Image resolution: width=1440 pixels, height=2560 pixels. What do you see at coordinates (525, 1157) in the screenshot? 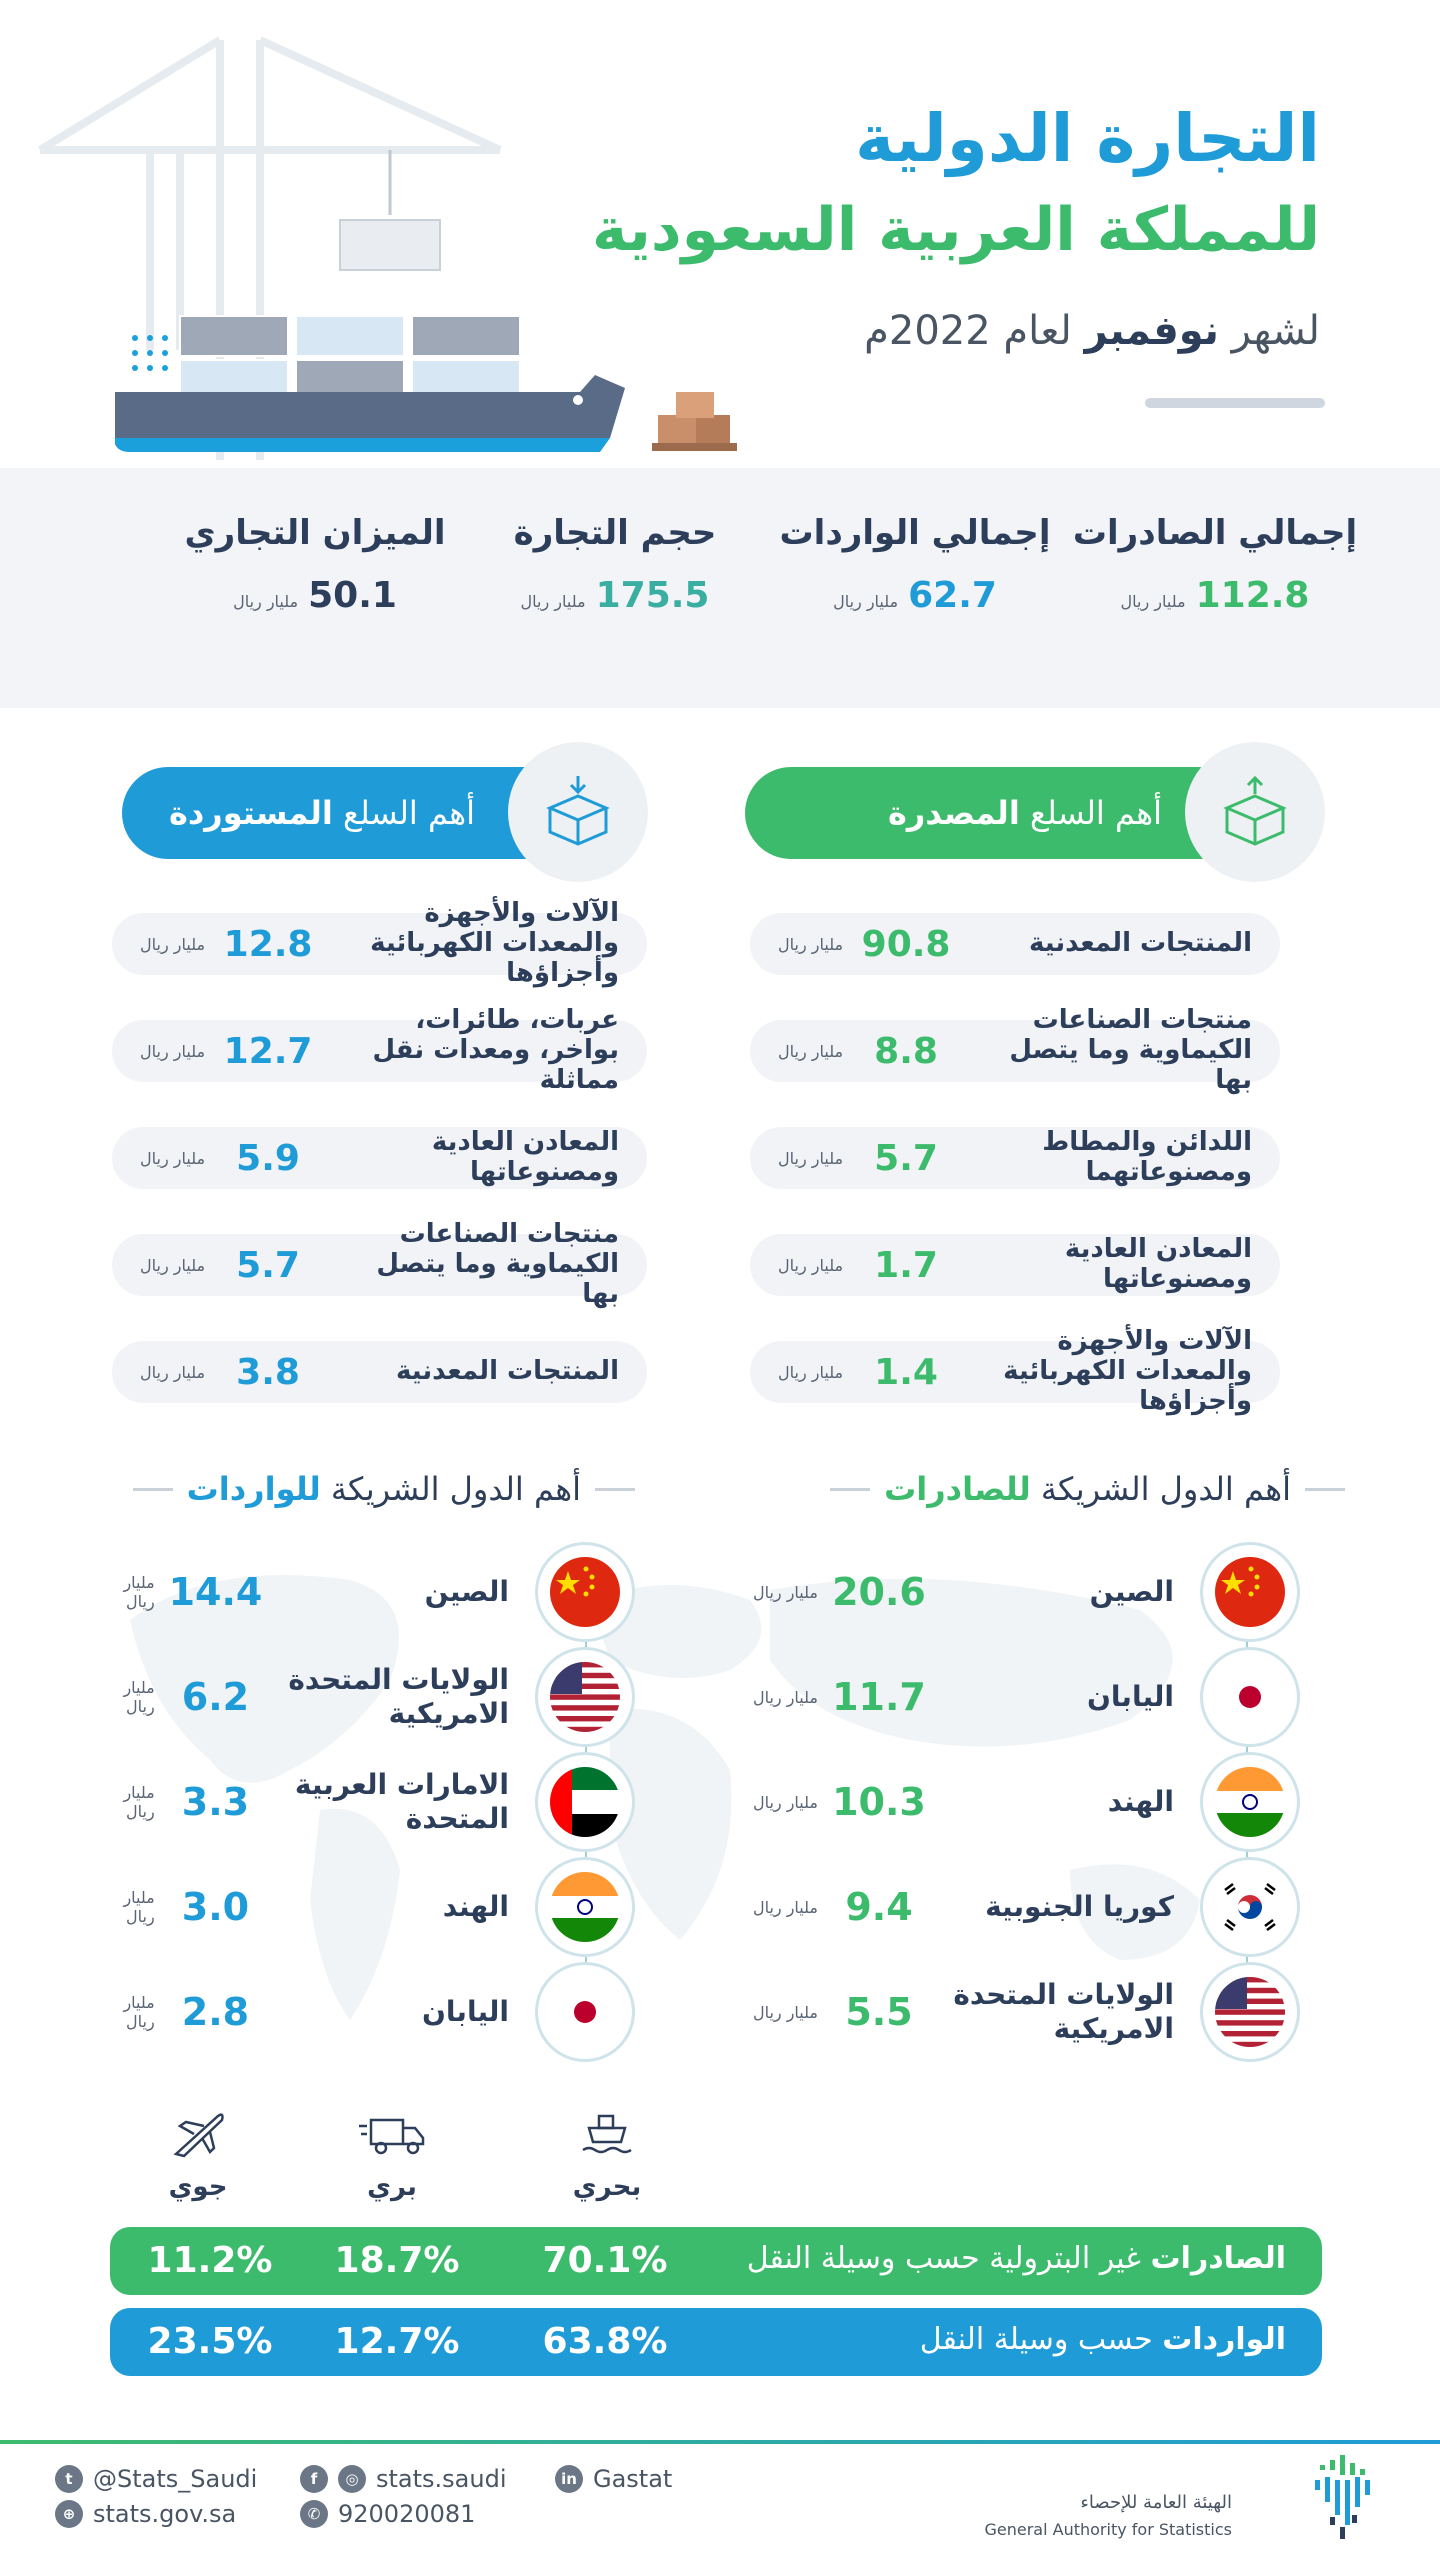
I see `import-good-name: المعادن العادية ومصنوعاتها` at bounding box center [525, 1157].